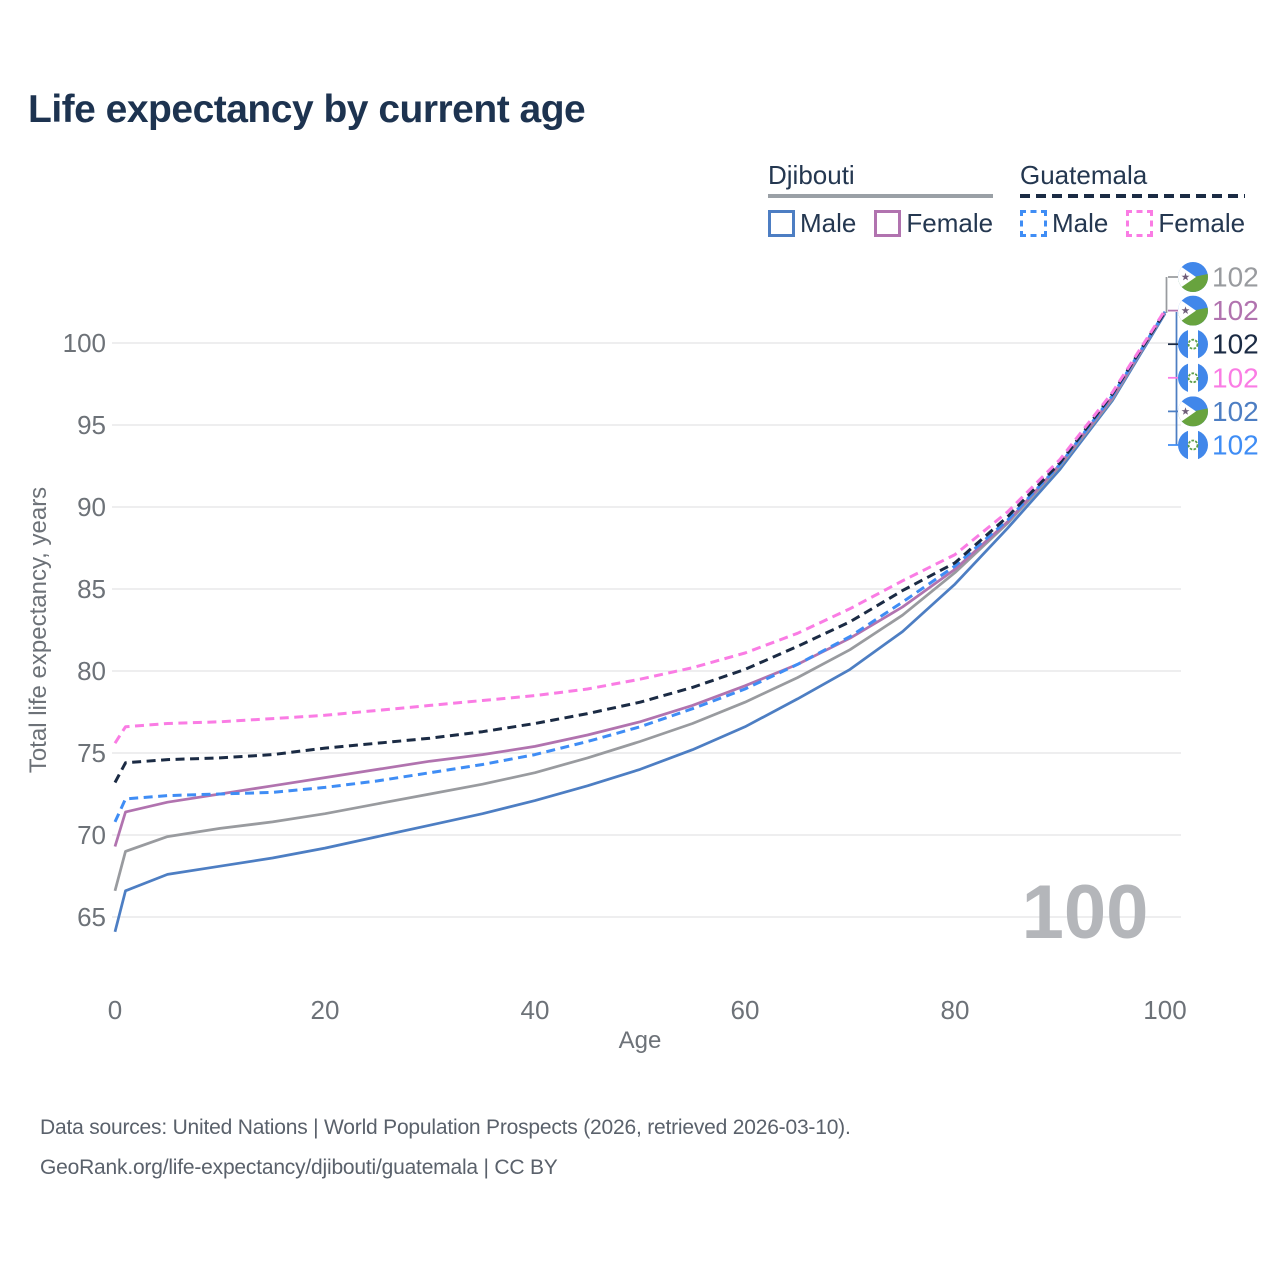 Image resolution: width=1280 pixels, height=1280 pixels. Describe the element at coordinates (888, 223) in the screenshot. I see `djibouti-female-swatch-icon` at that location.